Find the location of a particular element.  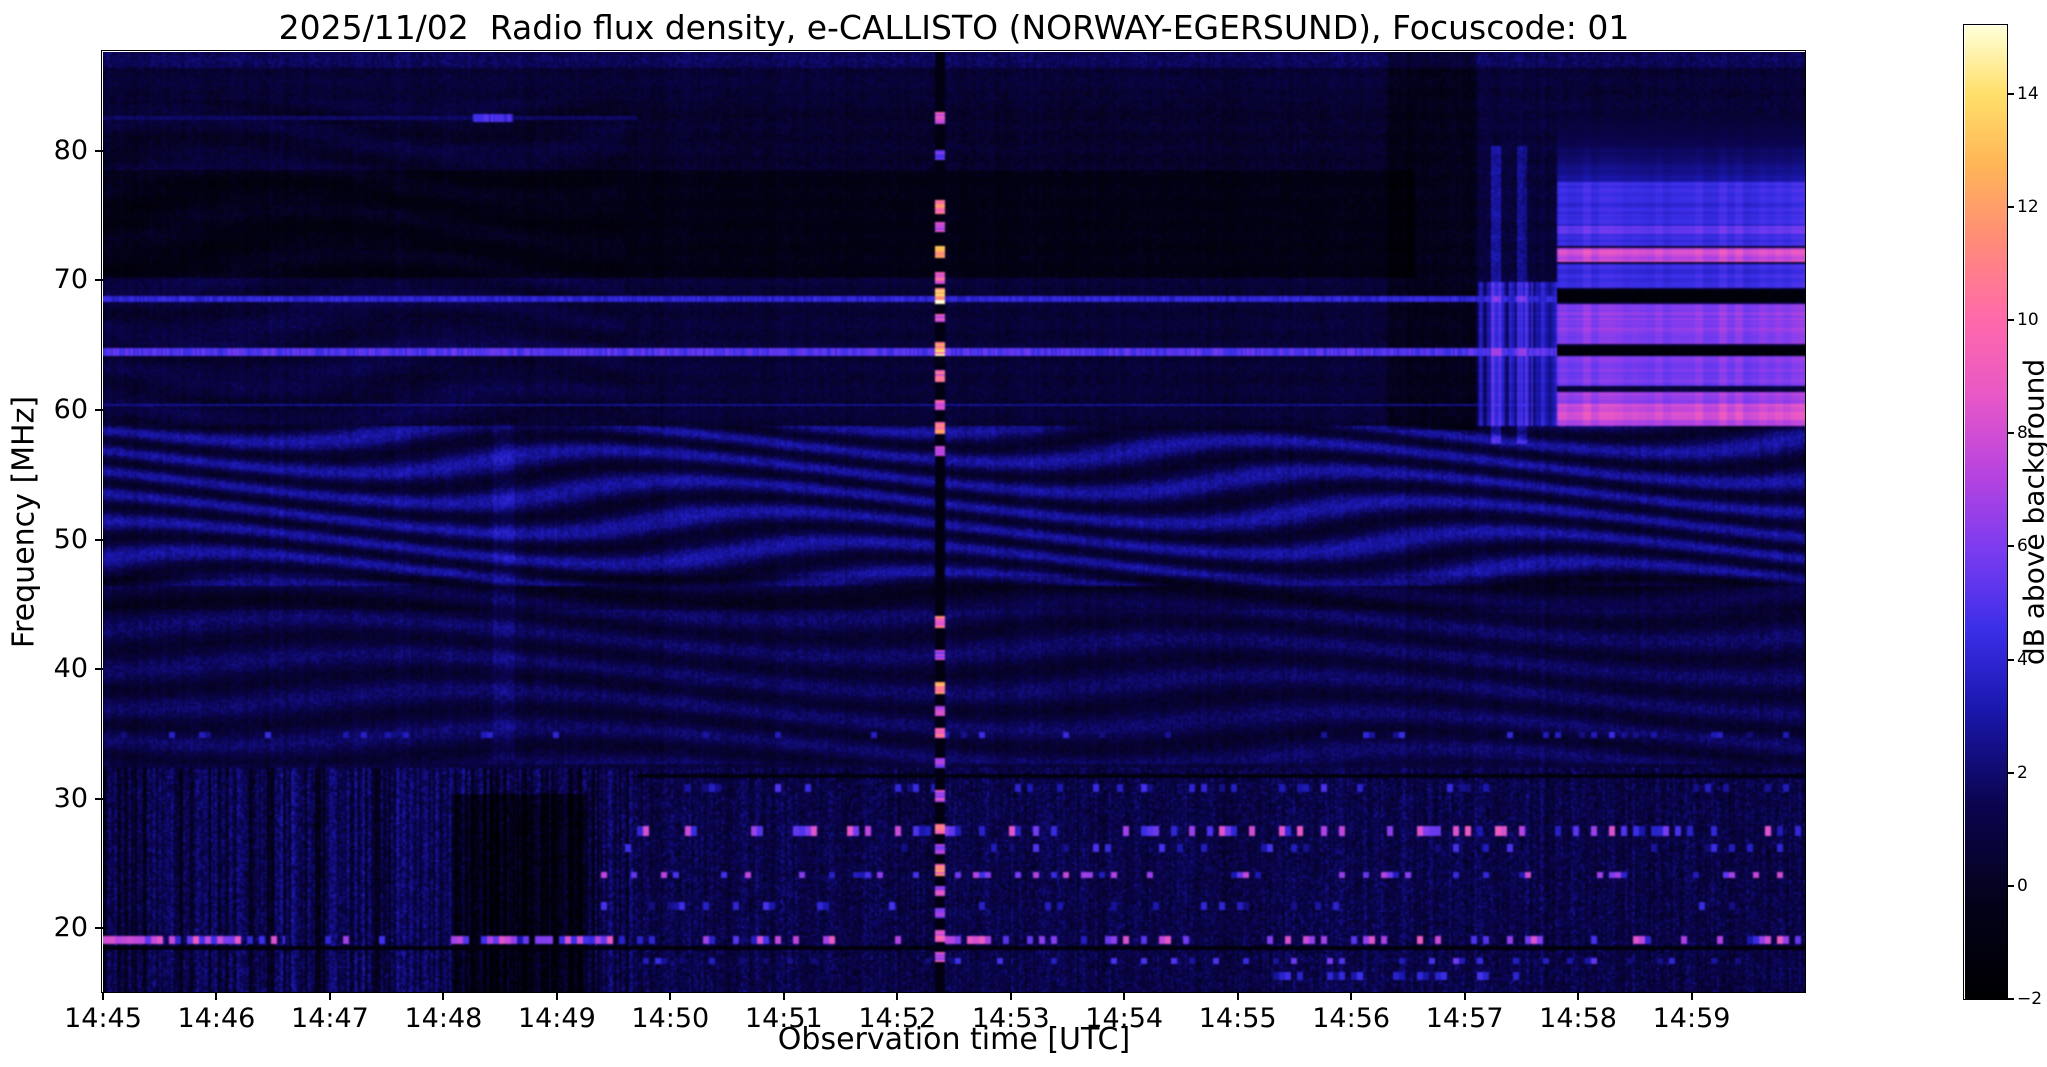

y-tick-label: 30 is located at coordinates (70, 798).